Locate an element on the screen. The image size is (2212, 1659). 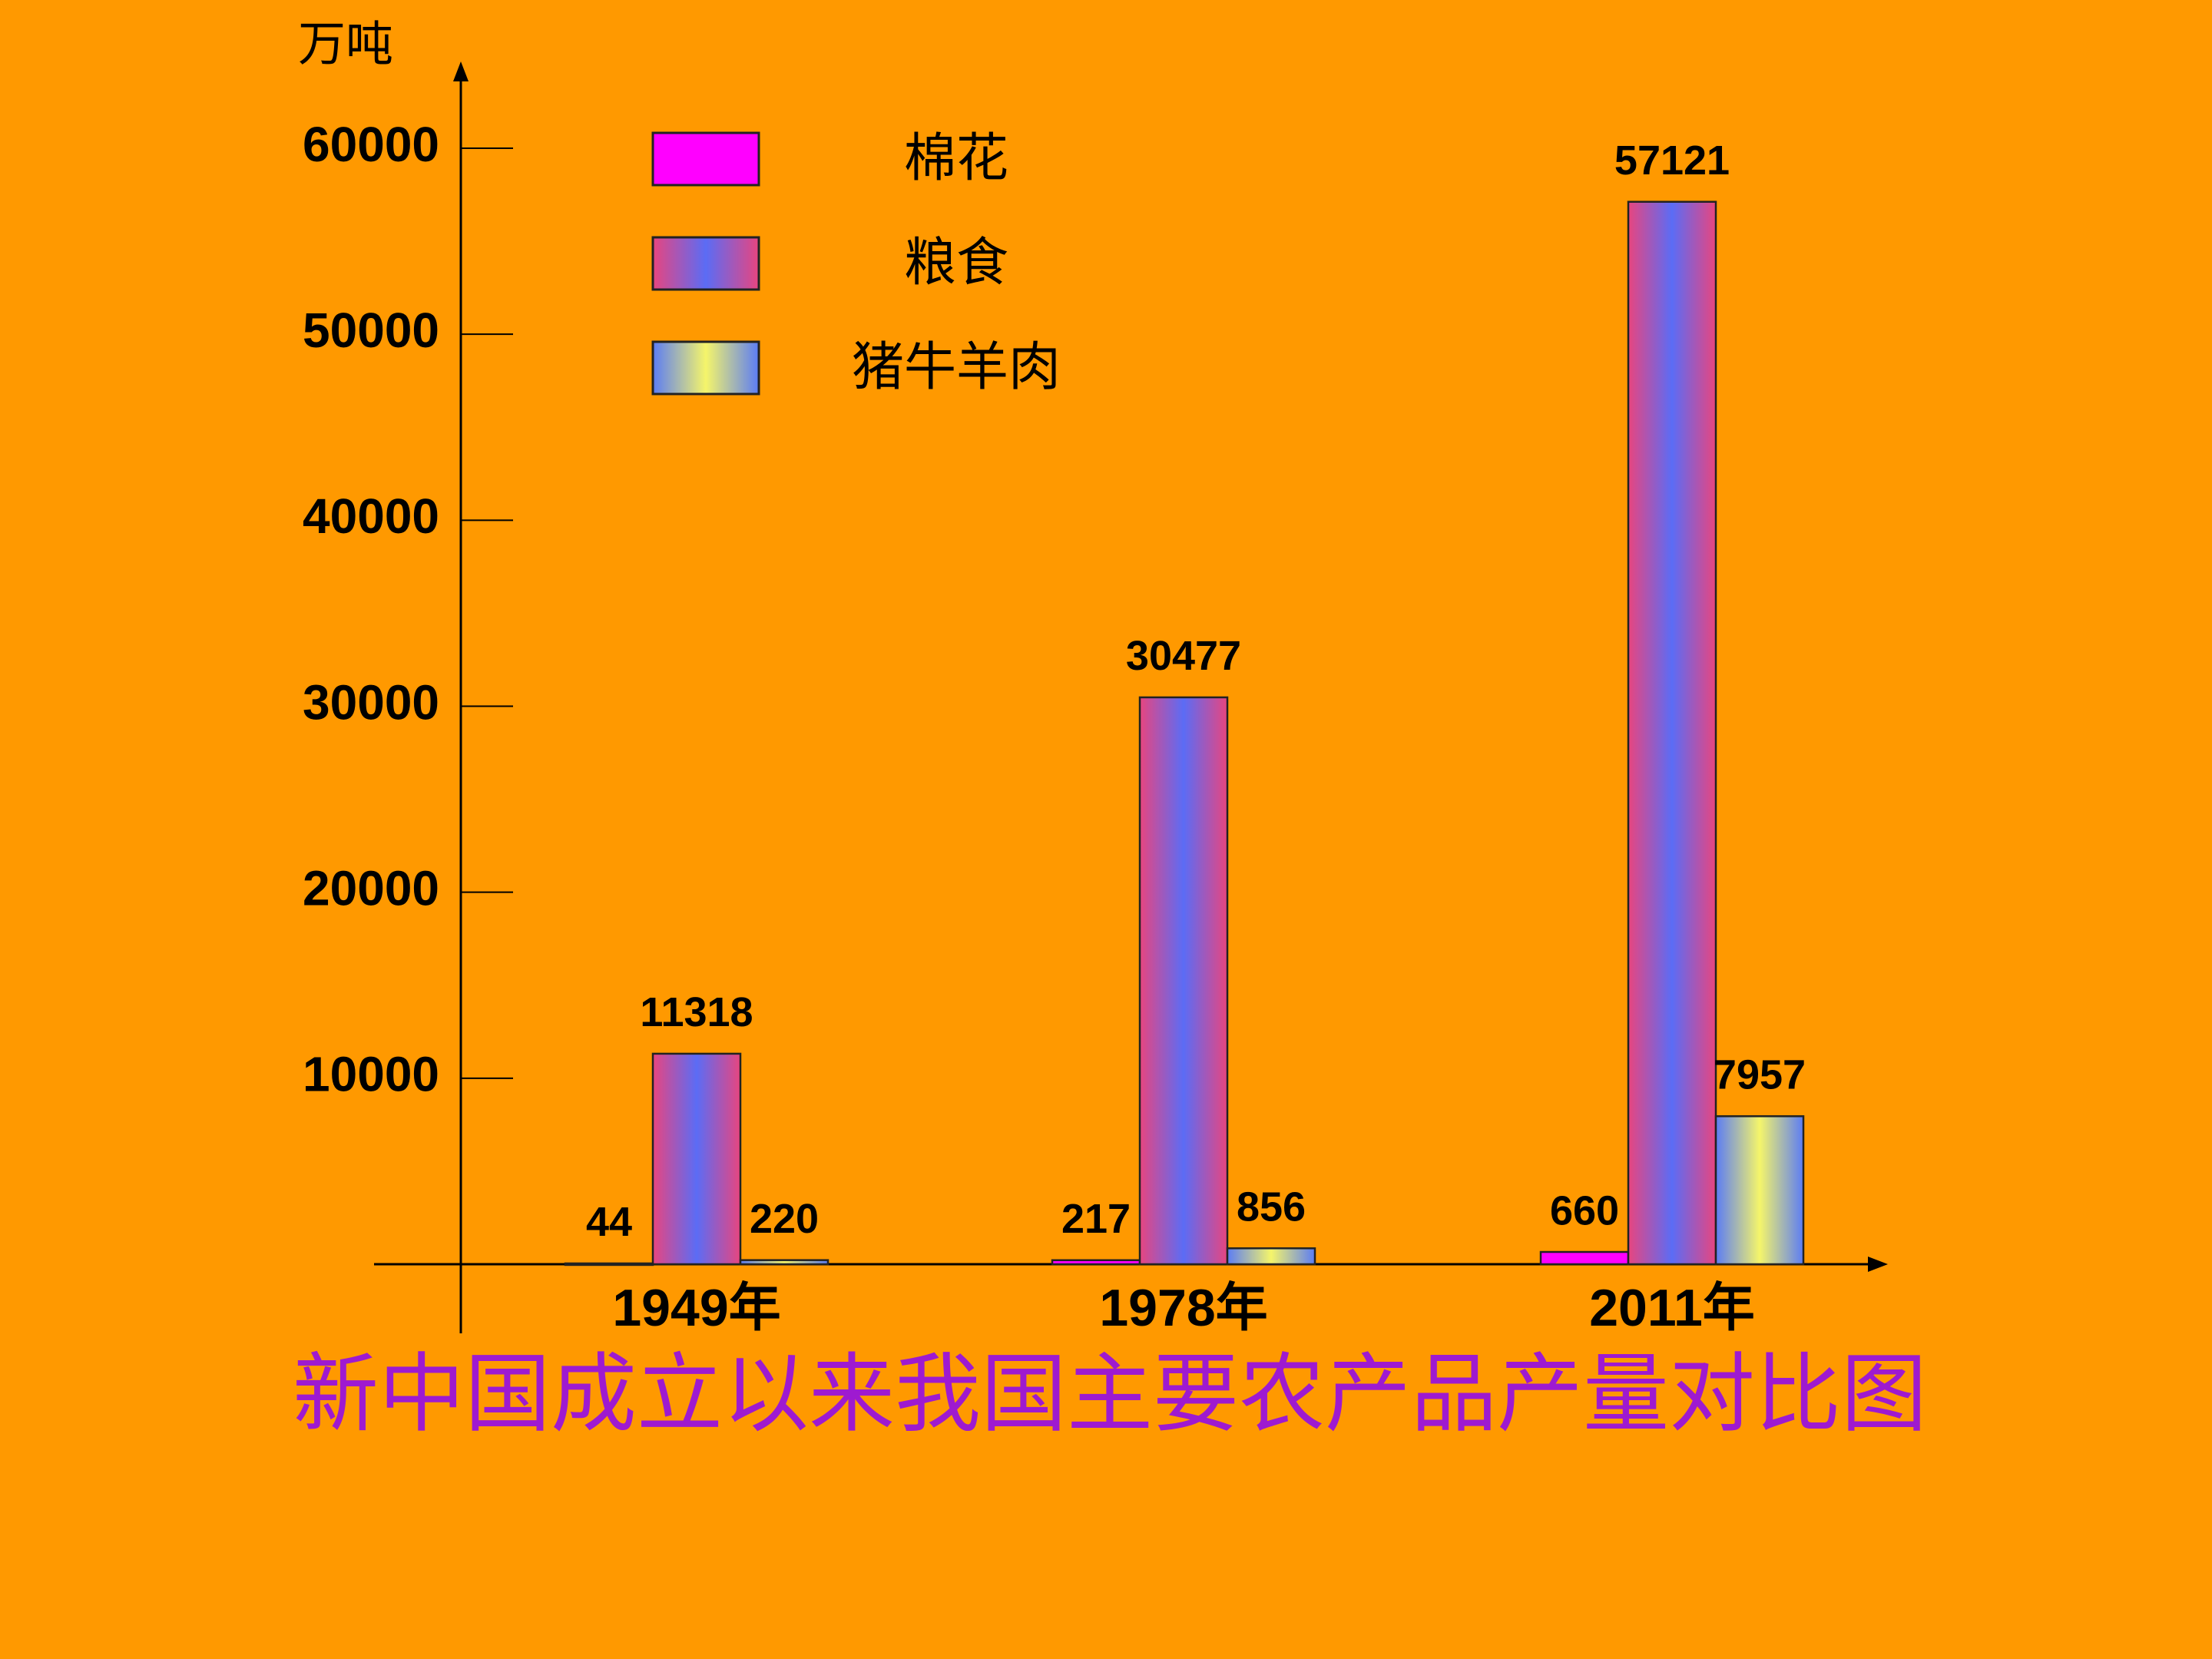
data-label: 7957 is located at coordinates (1760, 1075).